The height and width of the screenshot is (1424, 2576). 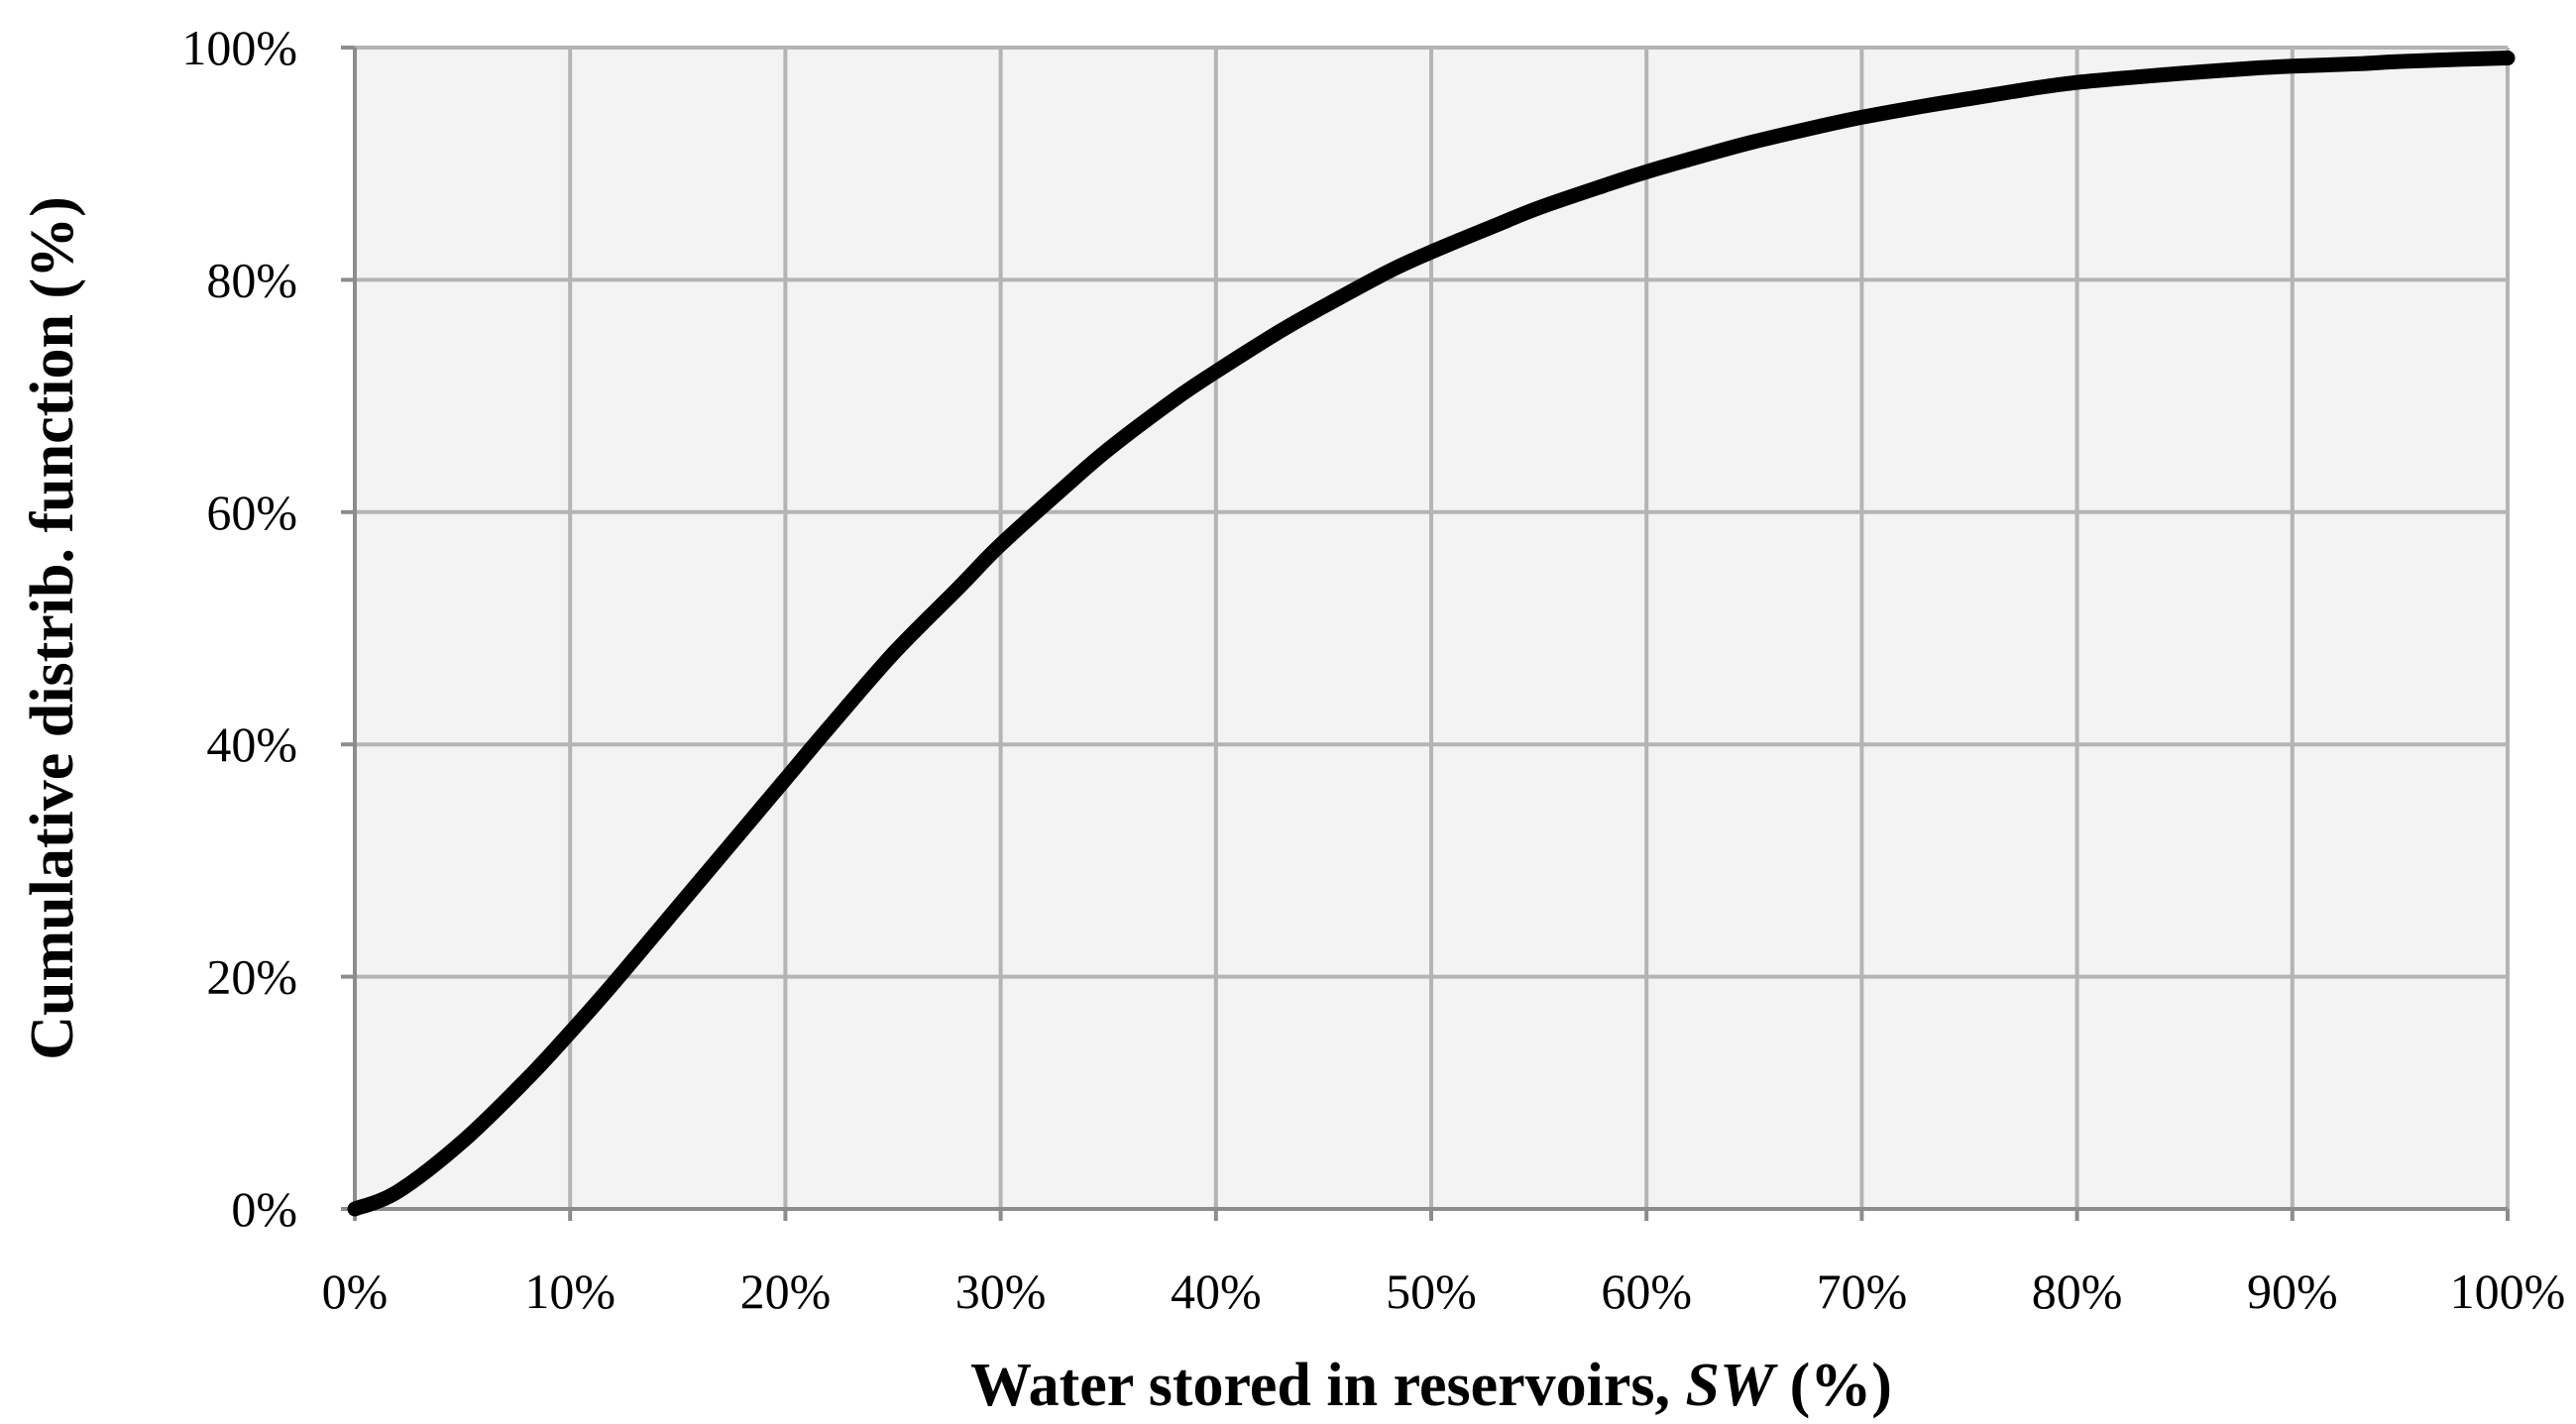 I want to click on y-tick-label: 40%, so click(x=251, y=744).